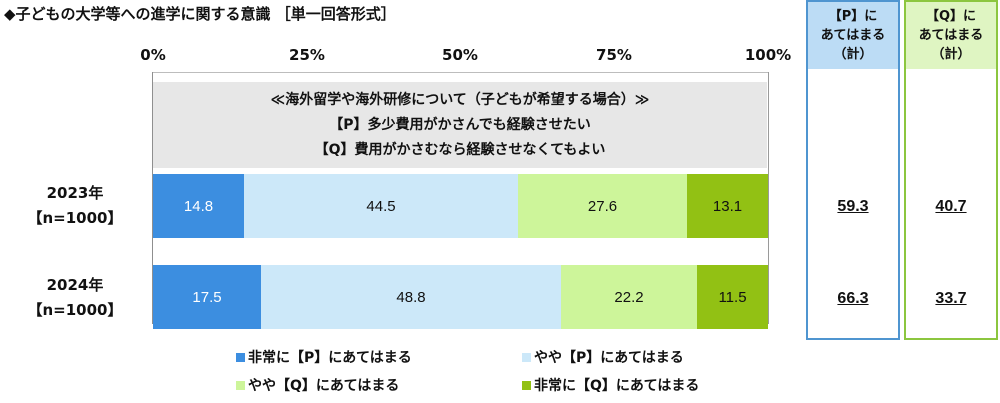 The height and width of the screenshot is (403, 1000). I want to click on bar-strong-p: 14.8, so click(198, 206).